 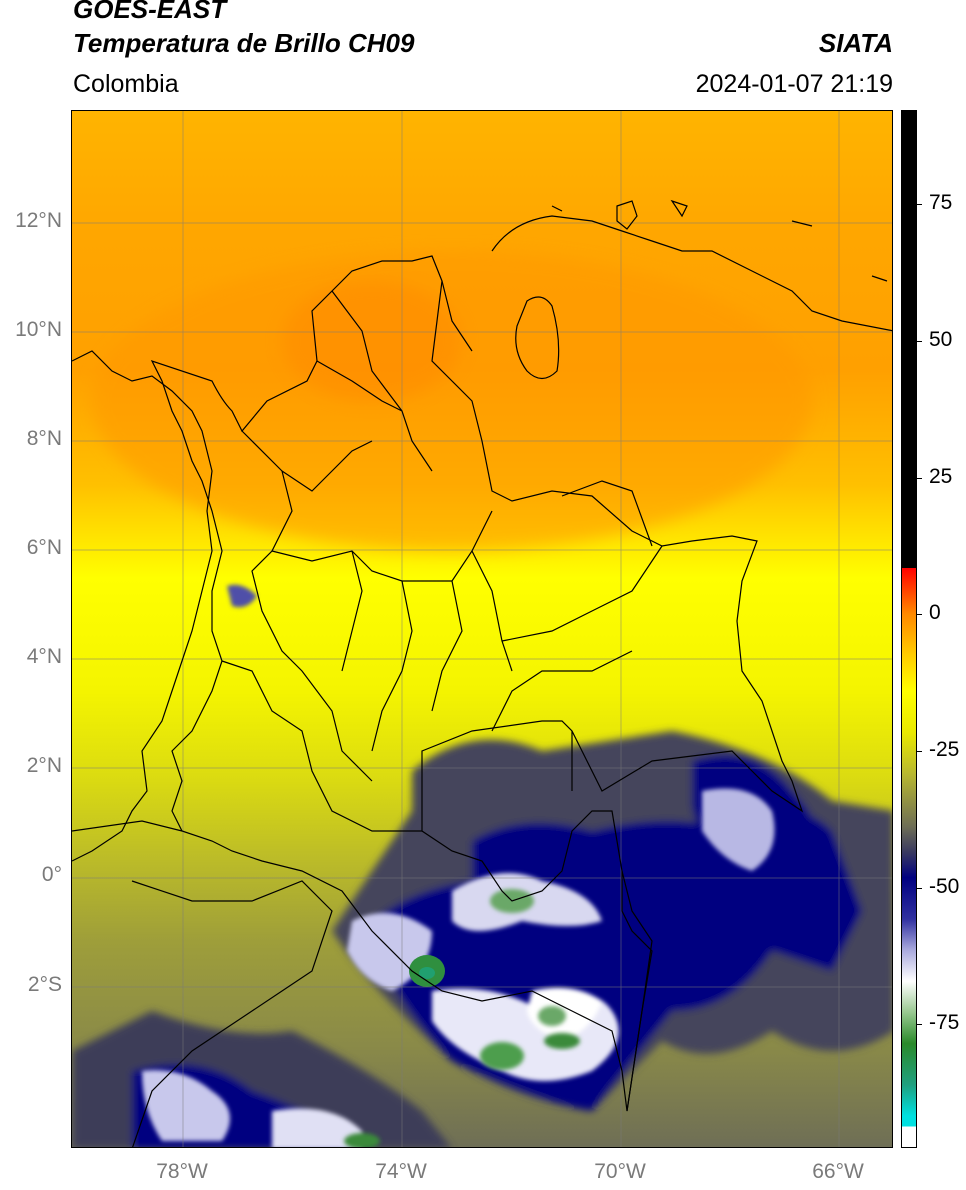 What do you see at coordinates (126, 84) in the screenshot?
I see `region-label: Colombia` at bounding box center [126, 84].